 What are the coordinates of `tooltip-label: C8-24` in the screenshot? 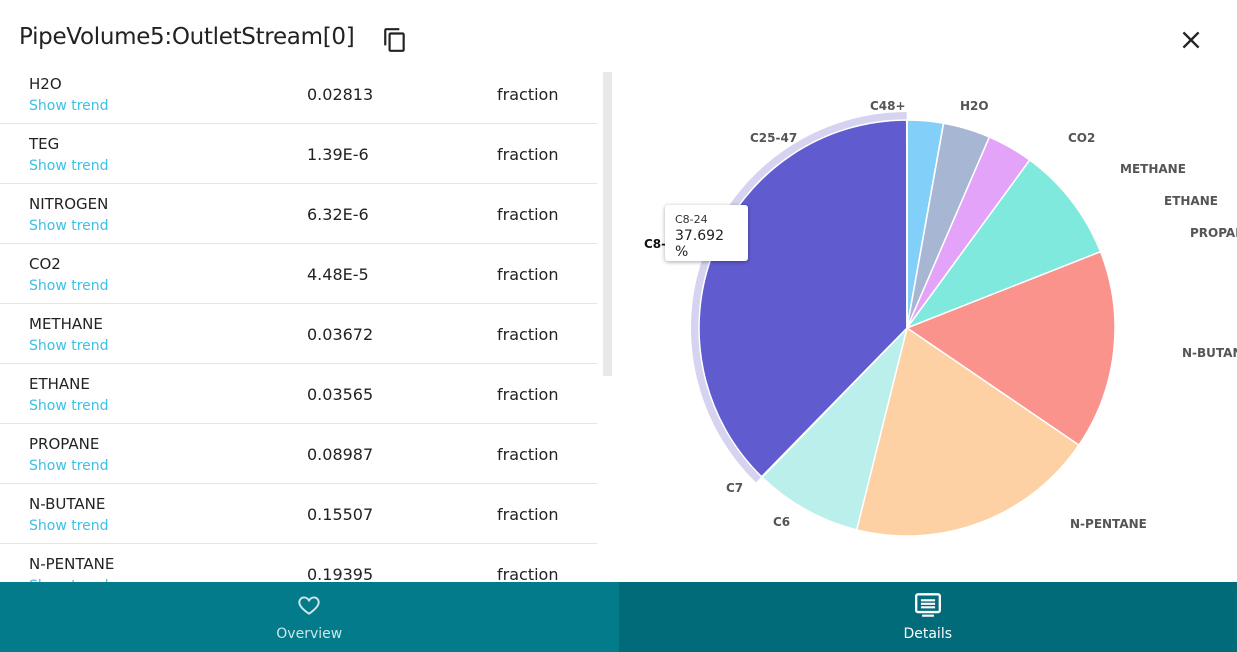 It's located at (691, 219).